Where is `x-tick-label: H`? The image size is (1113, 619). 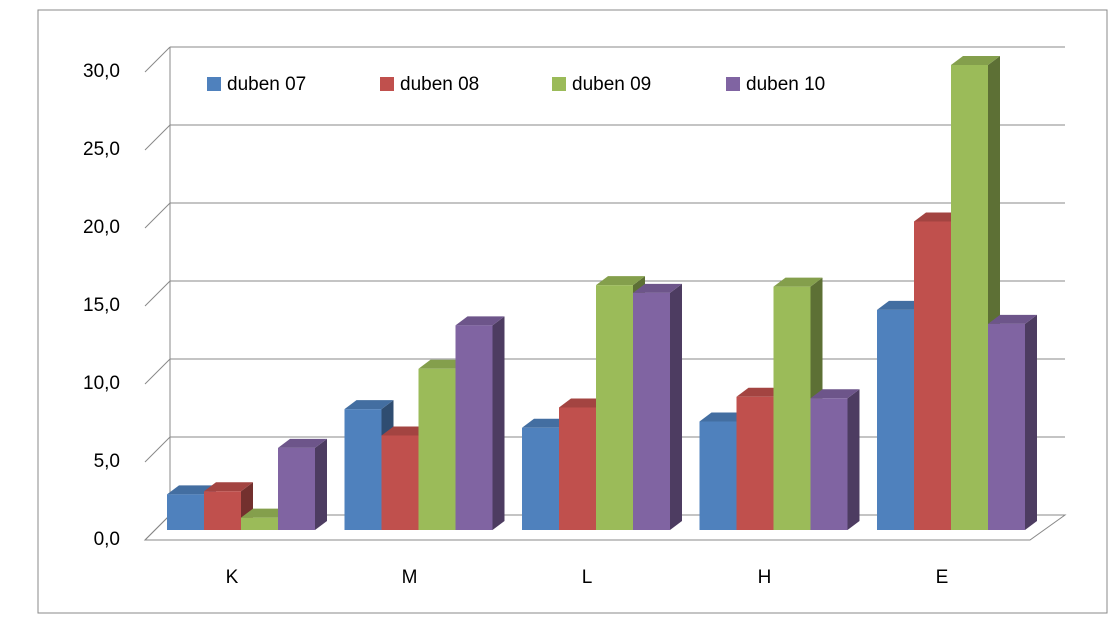 x-tick-label: H is located at coordinates (765, 577).